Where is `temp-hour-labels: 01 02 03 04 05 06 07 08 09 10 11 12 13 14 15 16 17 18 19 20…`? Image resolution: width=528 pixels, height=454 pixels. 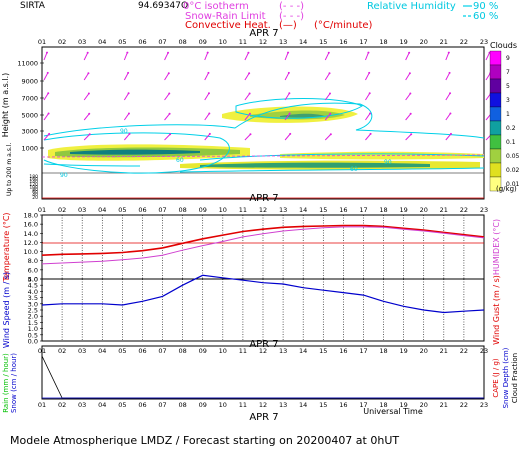 temp-hour-labels: 01 02 03 04 05 06 07 08 09 10 11 12 13 14 15 16 17 18 19 20… is located at coordinates (263, 210).